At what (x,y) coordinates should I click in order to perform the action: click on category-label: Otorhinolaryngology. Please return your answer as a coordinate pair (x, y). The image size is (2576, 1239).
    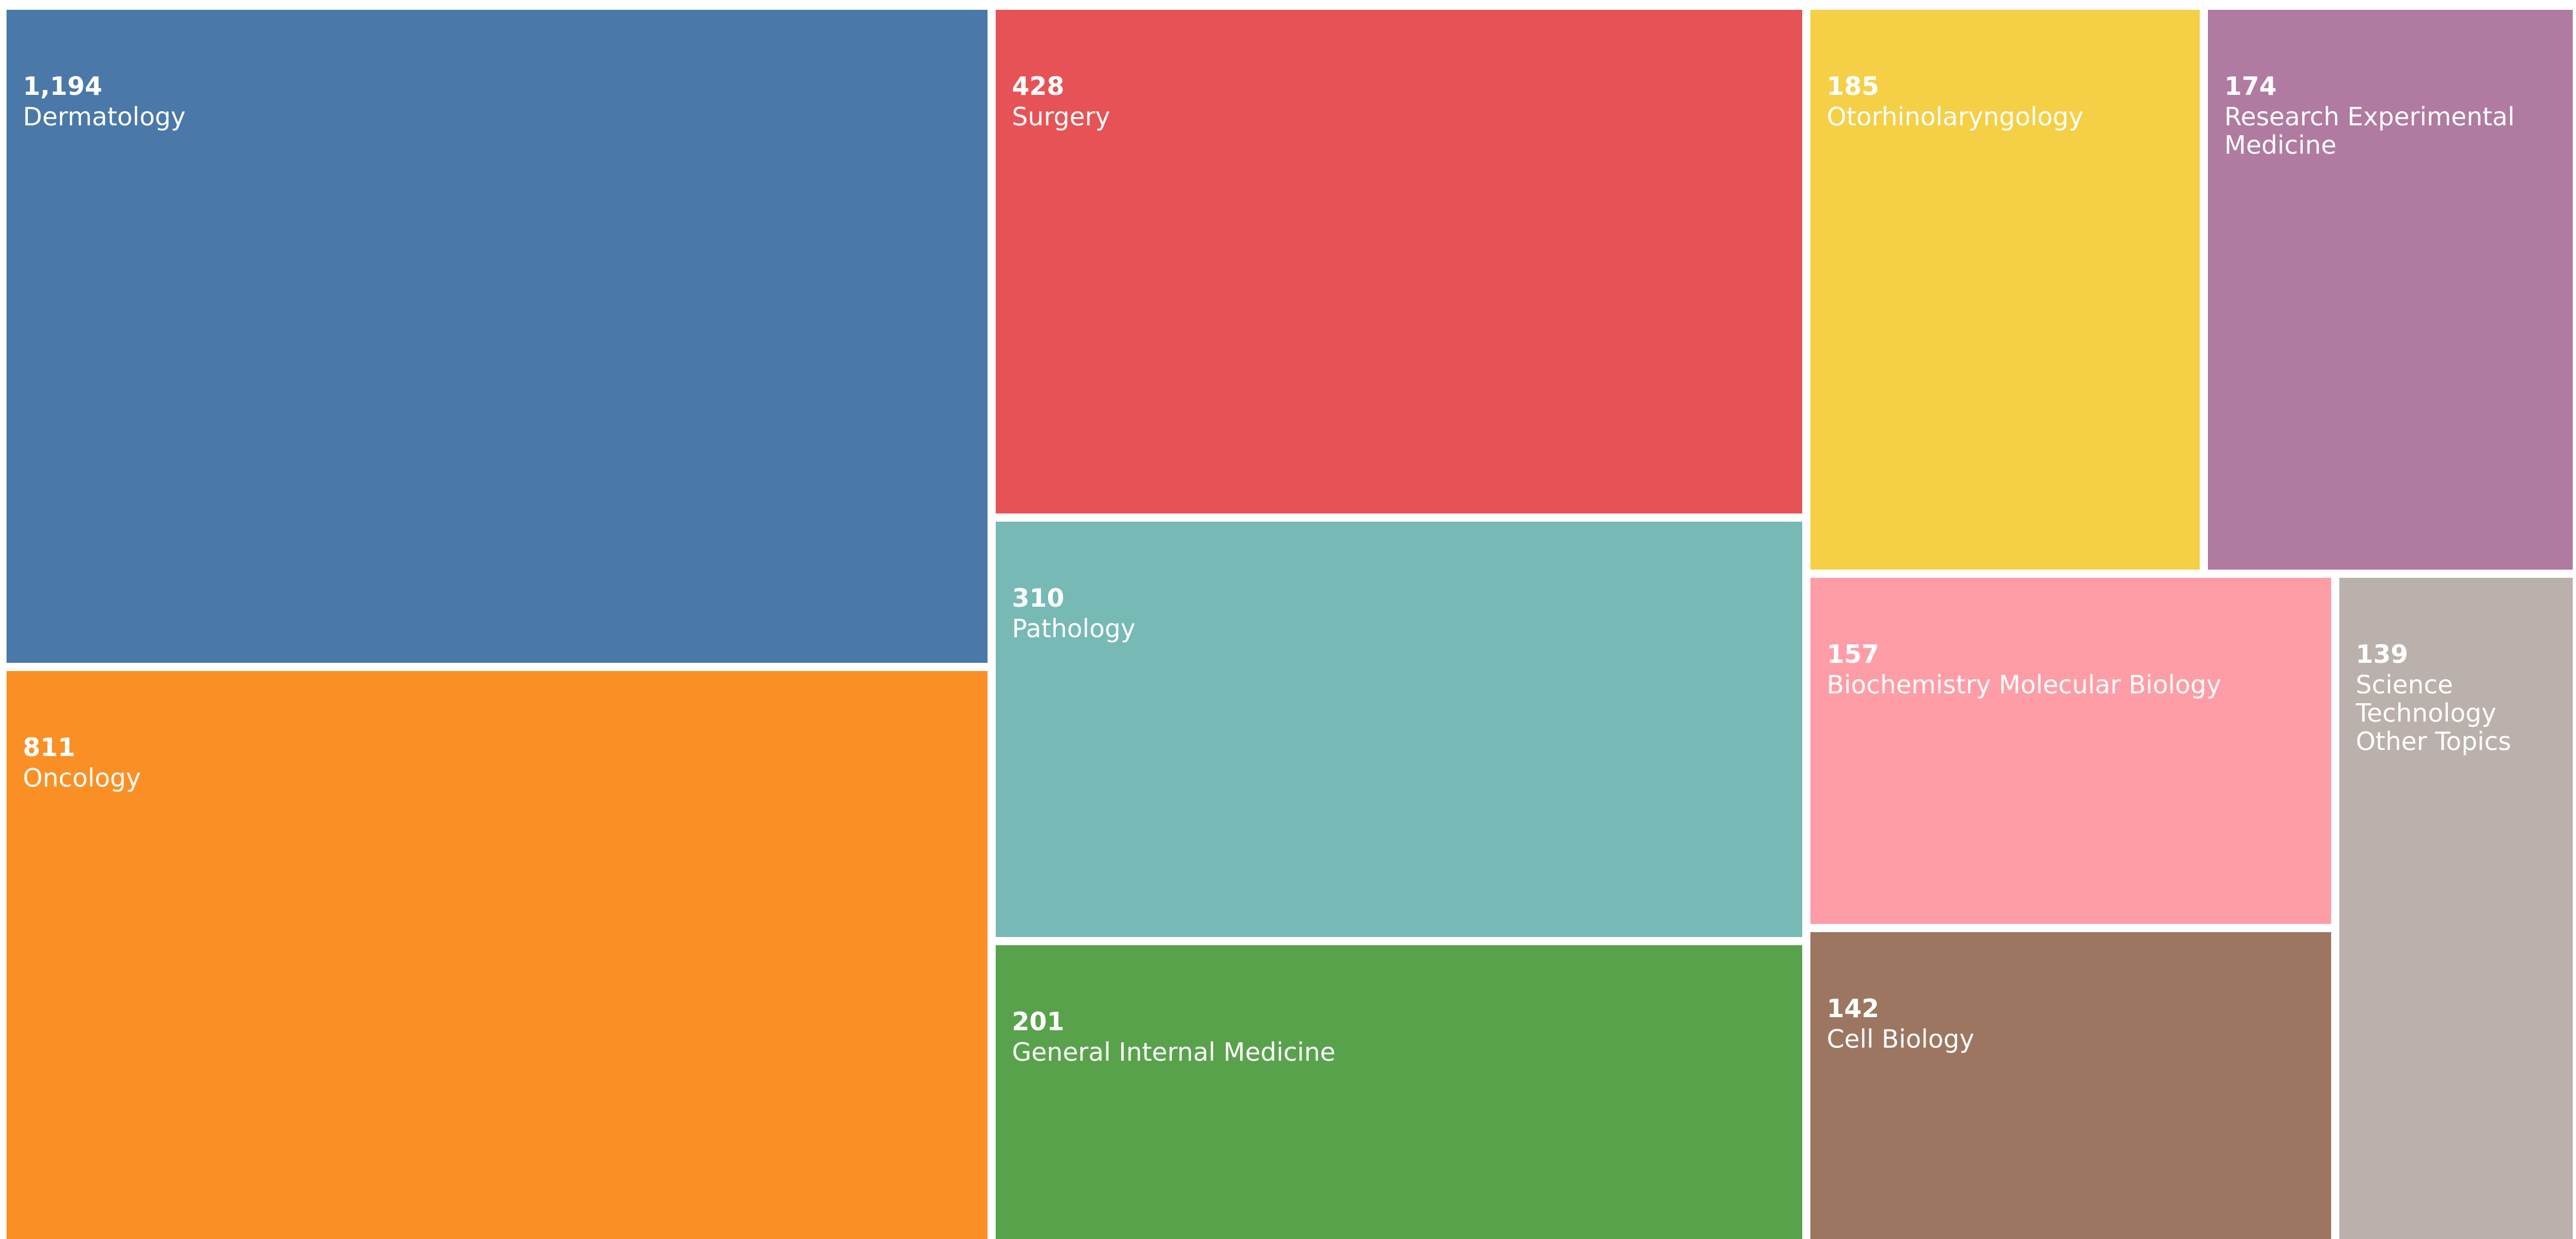
    Looking at the image, I should click on (1955, 117).